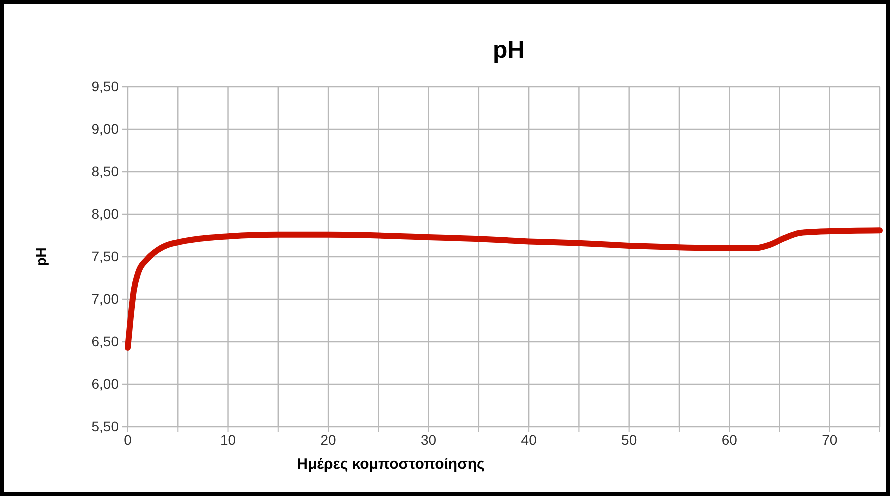  Describe the element at coordinates (509, 50) in the screenshot. I see `chart-title: pH` at that location.